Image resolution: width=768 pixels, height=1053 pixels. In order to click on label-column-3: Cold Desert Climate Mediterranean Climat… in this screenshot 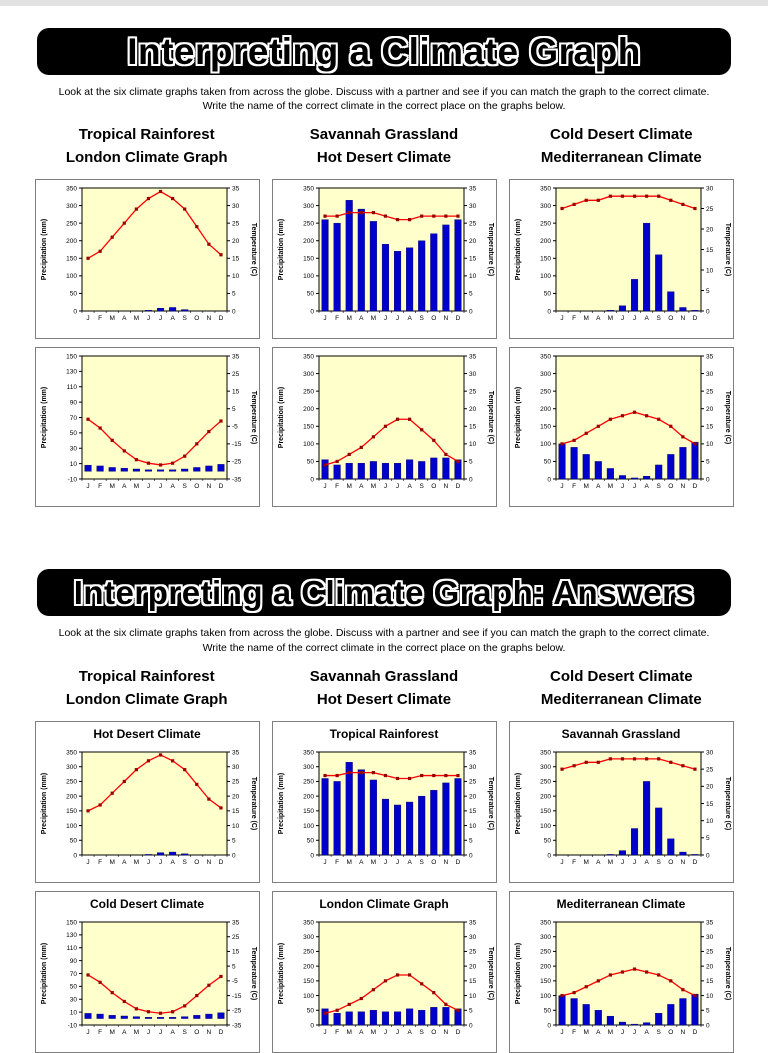, I will do `click(621, 688)`.